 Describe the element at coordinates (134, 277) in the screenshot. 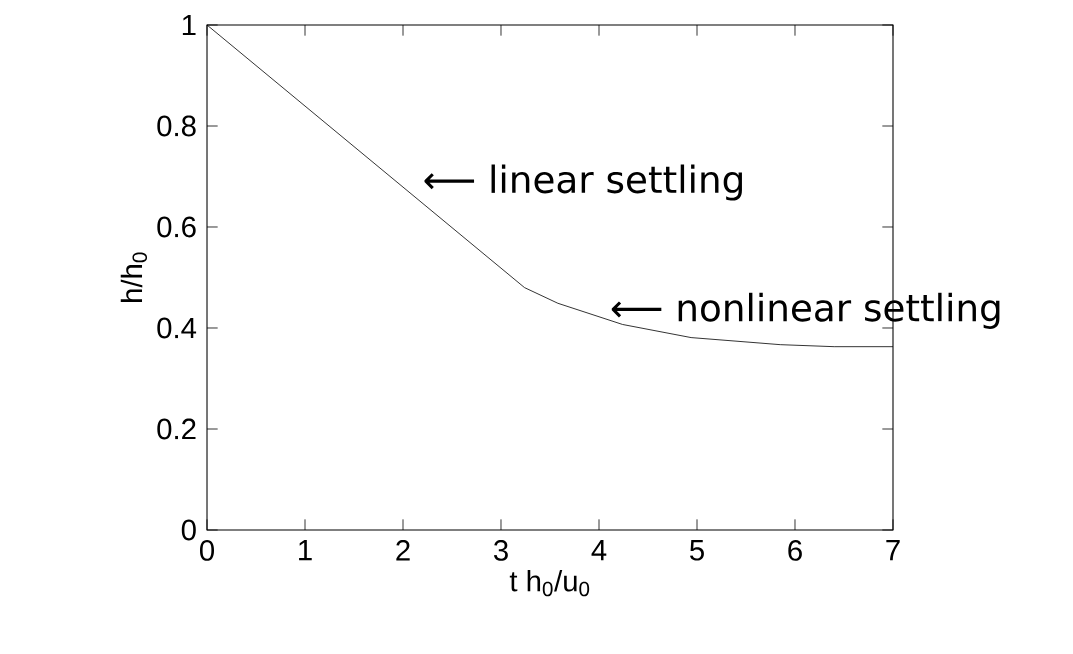

I see `y-axis-title: h/h$_{0}$` at that location.